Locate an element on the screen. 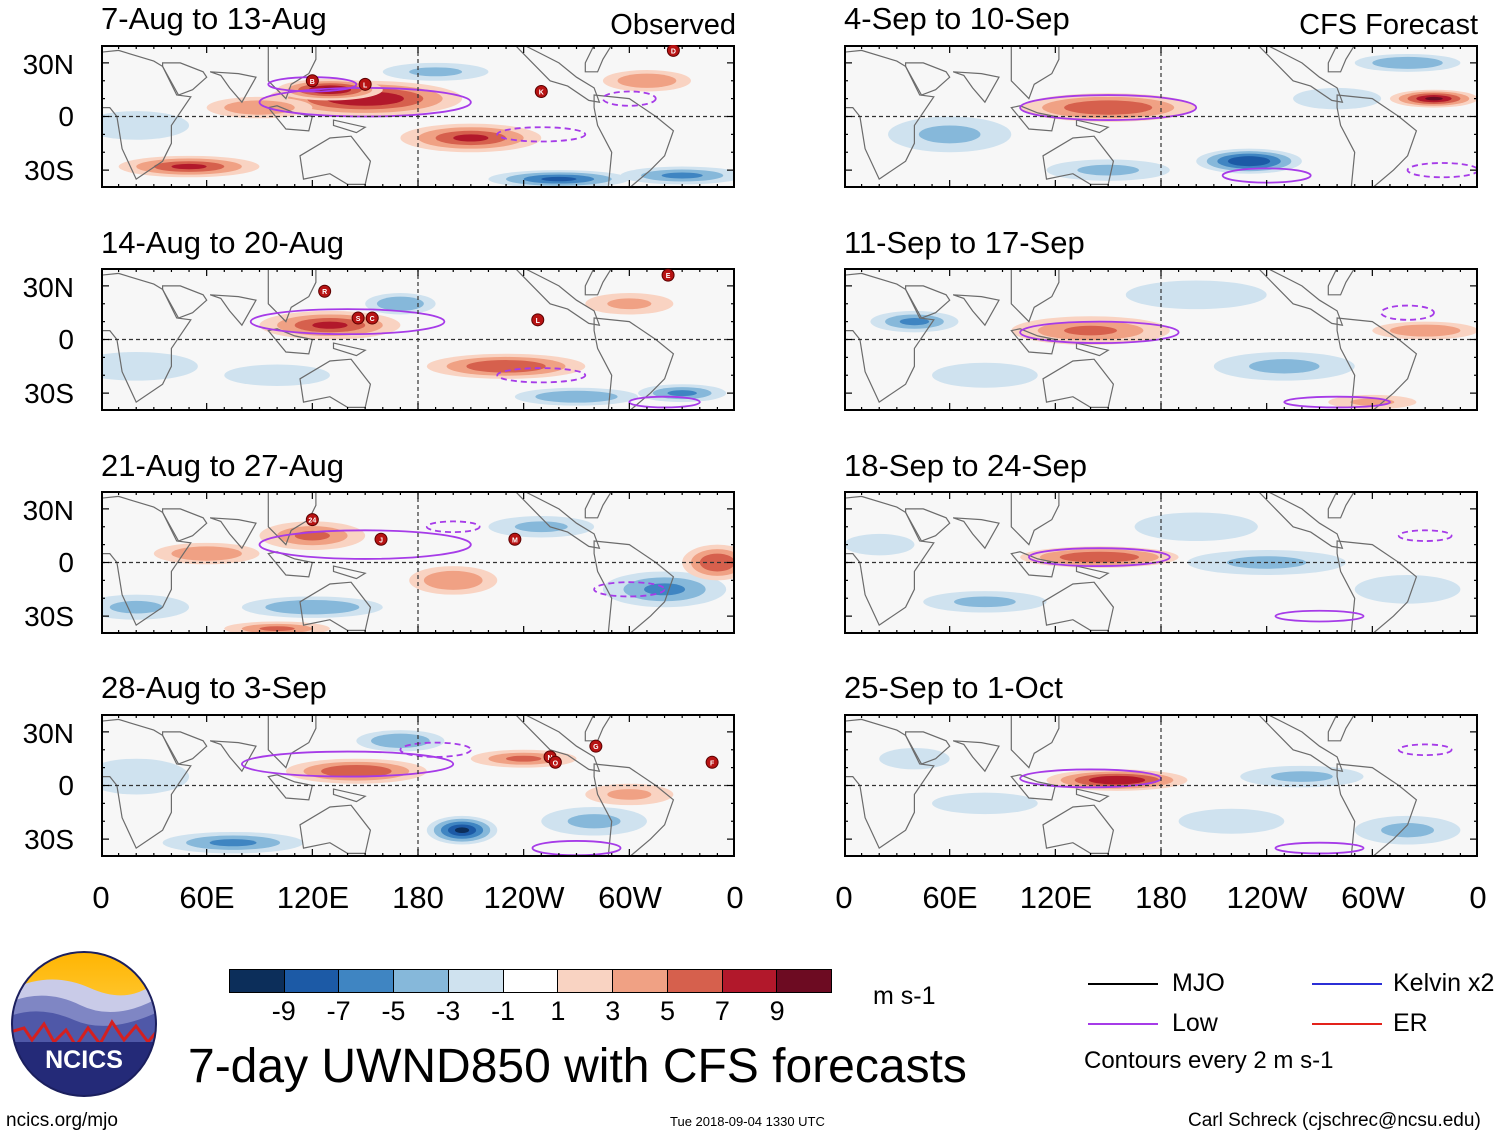  colorbar-tick-label: -5 is located at coordinates (393, 1011).